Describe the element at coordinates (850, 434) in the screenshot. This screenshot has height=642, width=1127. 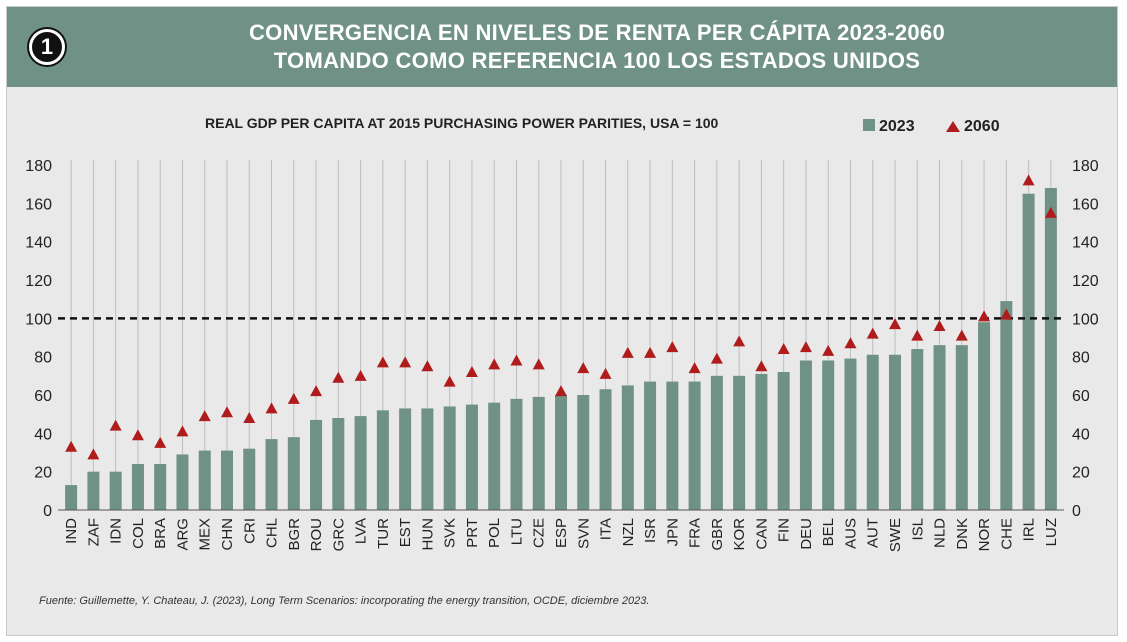
I see `bar-2023-aus` at that location.